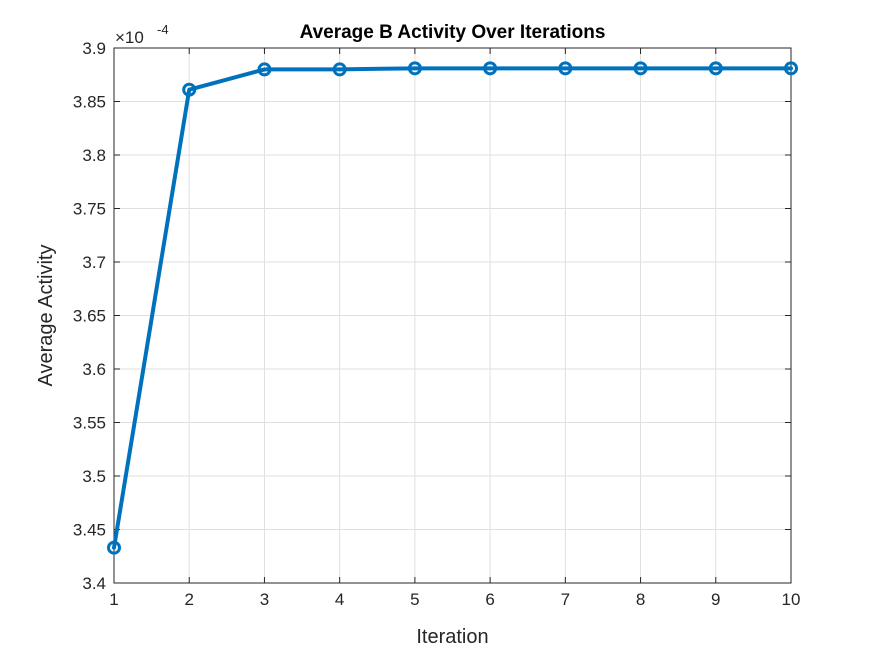 The height and width of the screenshot is (661, 875). I want to click on x-tick-label: 1, so click(113, 599).